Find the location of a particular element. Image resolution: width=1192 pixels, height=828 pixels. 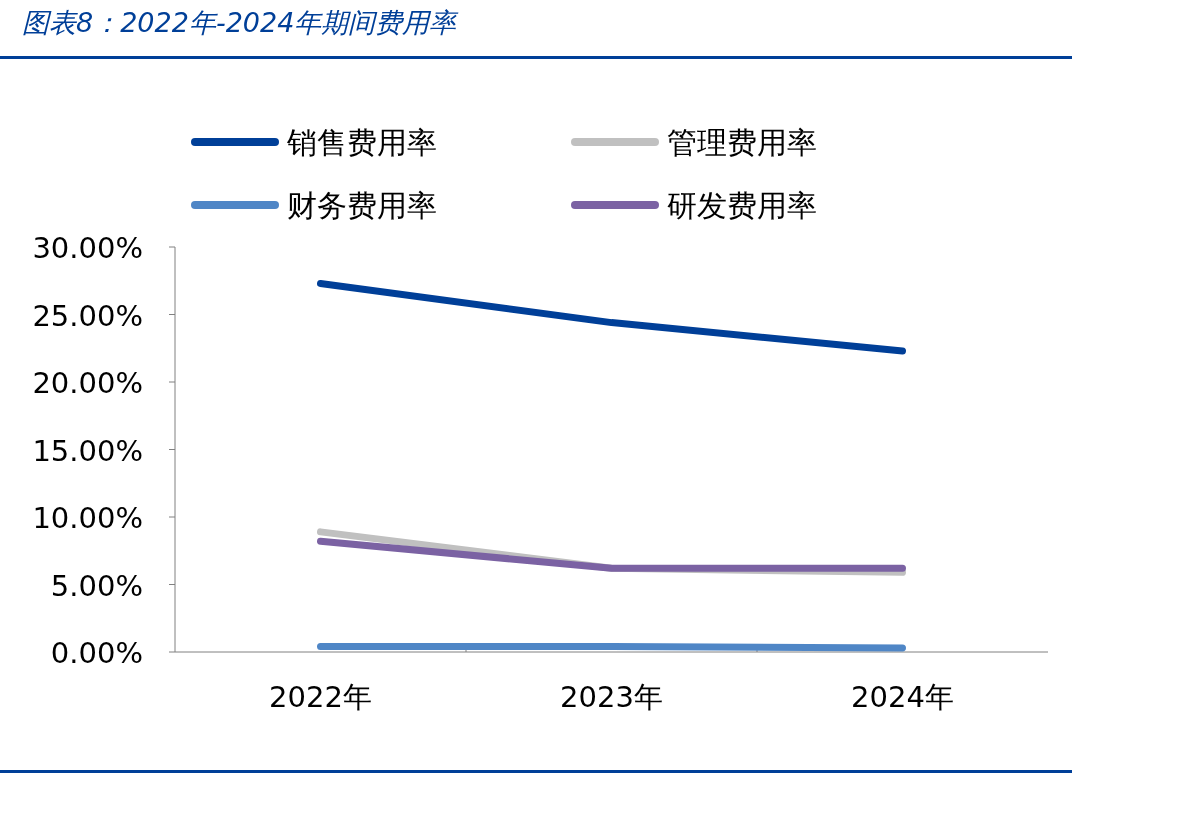

x-tick-label: 2023年 is located at coordinates (611, 697).